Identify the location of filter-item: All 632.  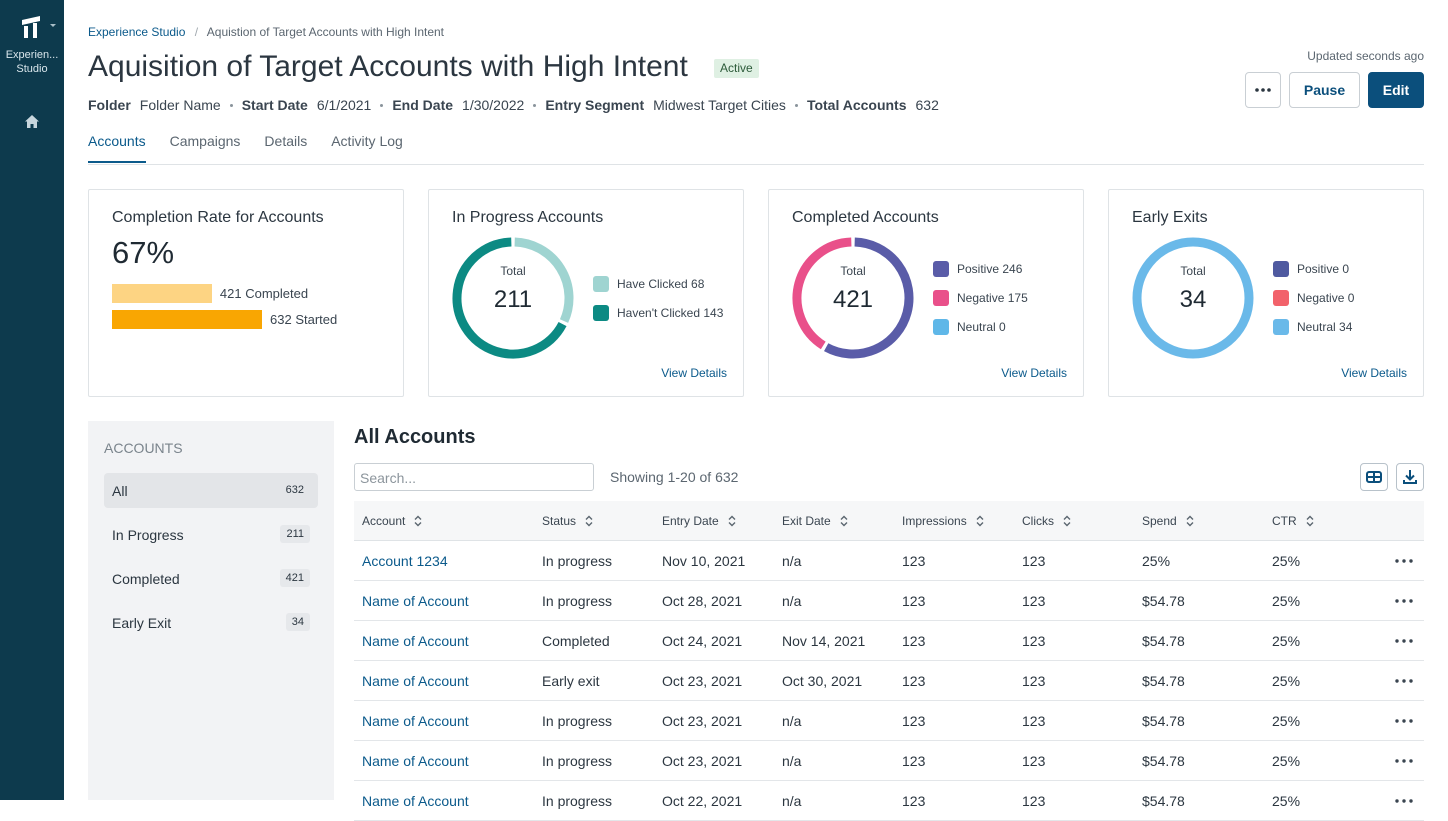
(211, 490).